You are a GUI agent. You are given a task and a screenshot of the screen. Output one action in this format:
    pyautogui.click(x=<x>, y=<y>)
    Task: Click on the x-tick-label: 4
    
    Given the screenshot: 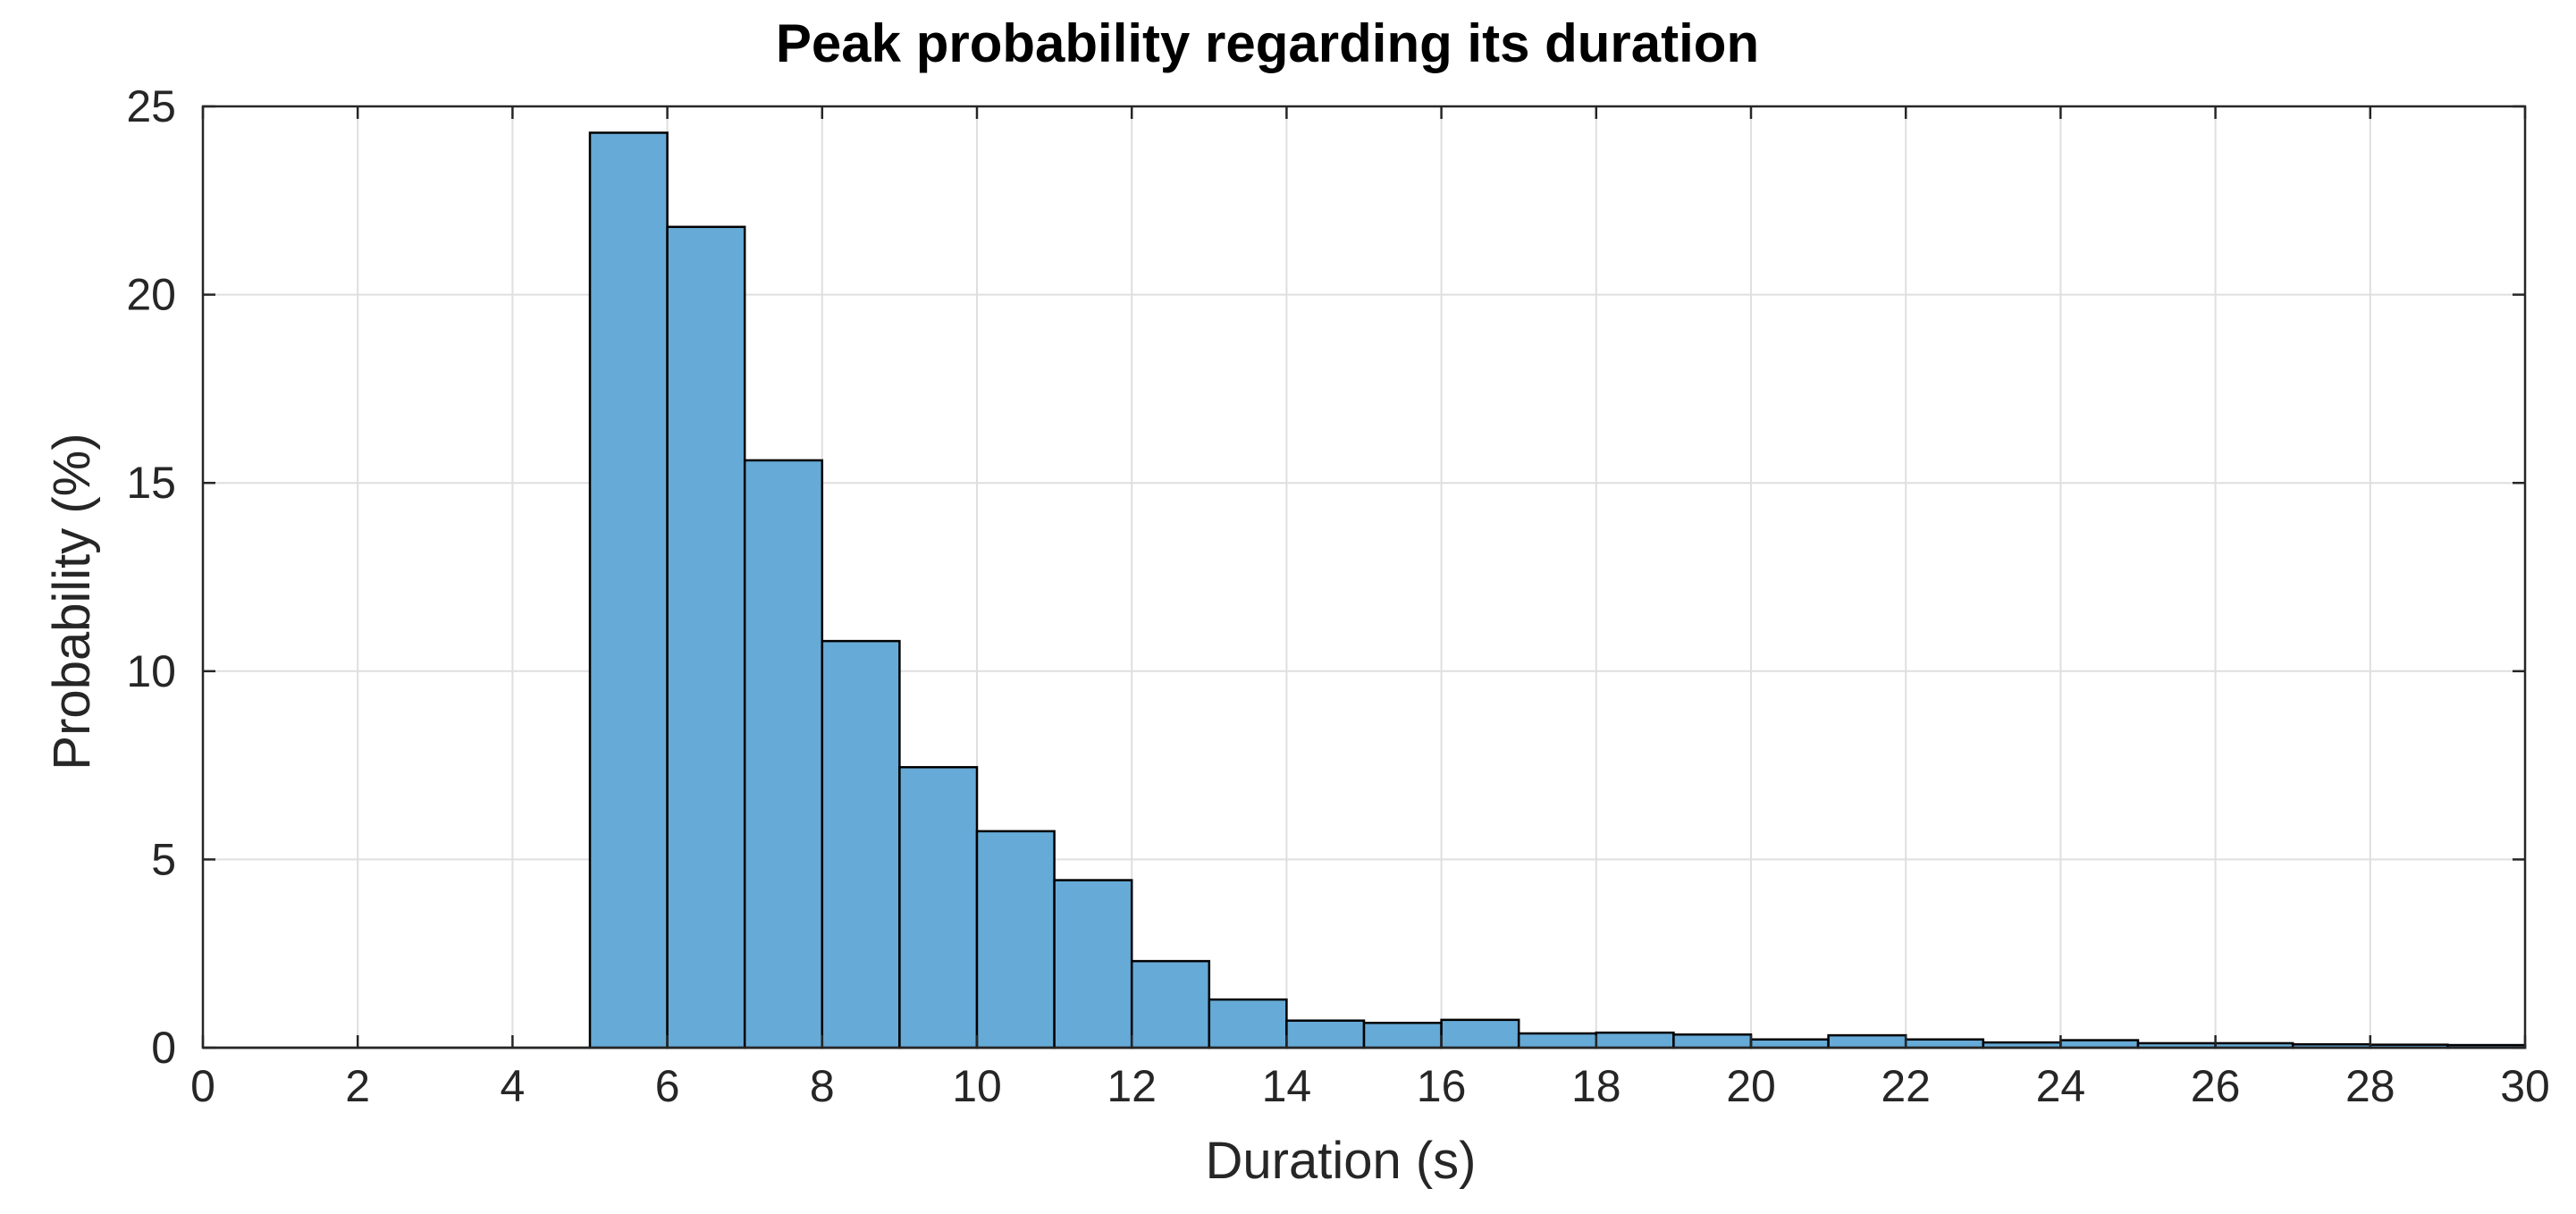 What is the action you would take?
    pyautogui.click(x=513, y=1086)
    